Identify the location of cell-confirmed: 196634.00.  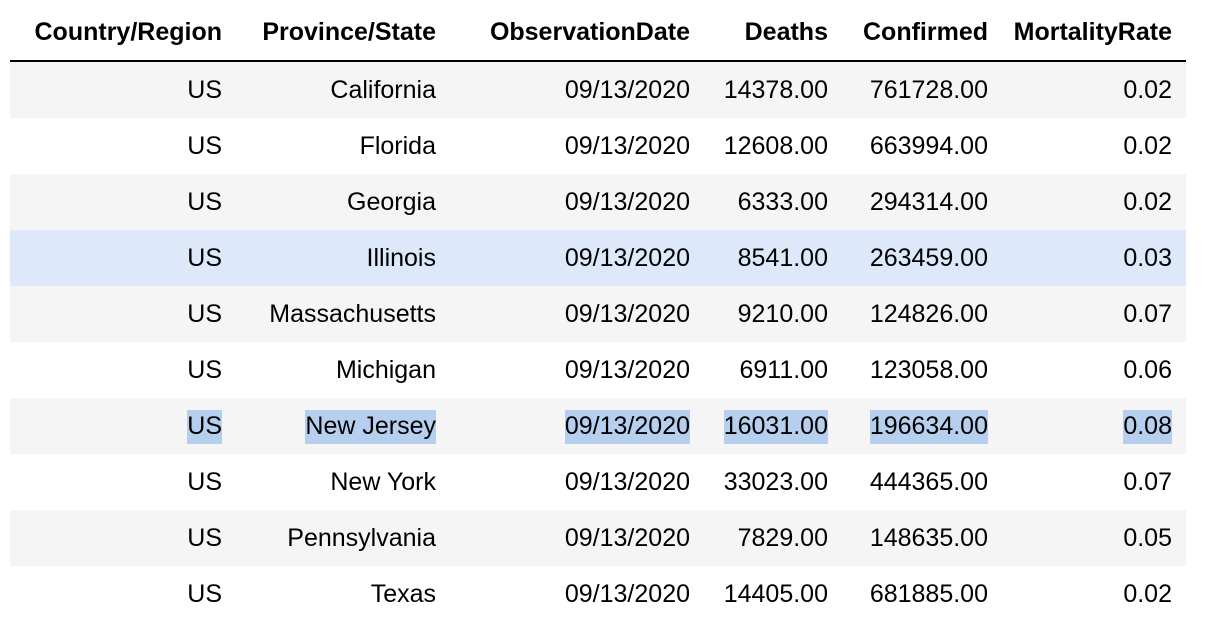
(922, 426).